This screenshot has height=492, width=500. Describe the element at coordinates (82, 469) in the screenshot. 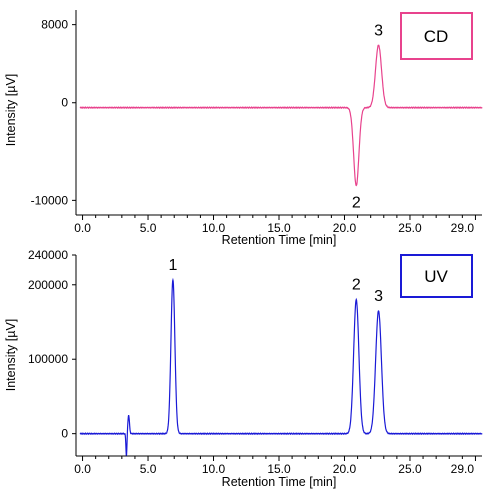

I see `uv-x-tick-label: 0.0` at that location.